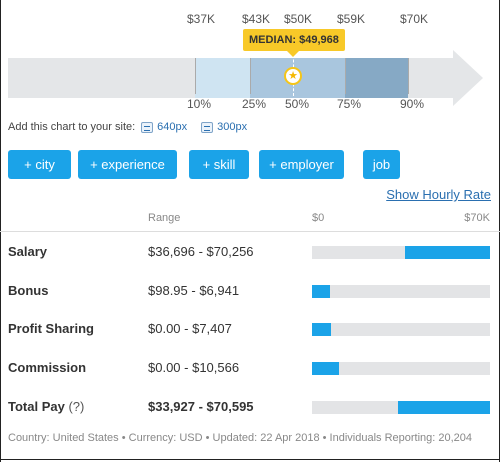 Image resolution: width=500 pixels, height=462 pixels. What do you see at coordinates (412, 104) in the screenshot?
I see `percentile-label-90: 90%` at bounding box center [412, 104].